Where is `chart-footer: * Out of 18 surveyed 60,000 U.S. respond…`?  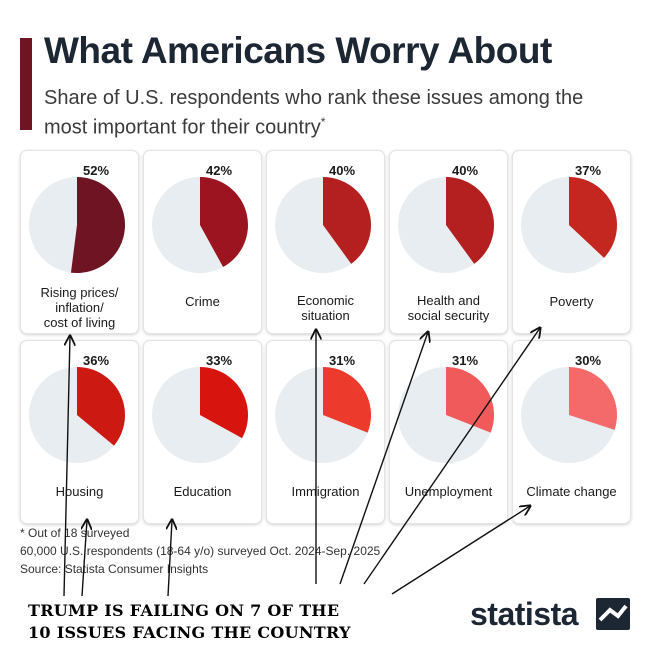
chart-footer: * Out of 18 surveyed 60,000 U.S. respond… is located at coordinates (200, 551).